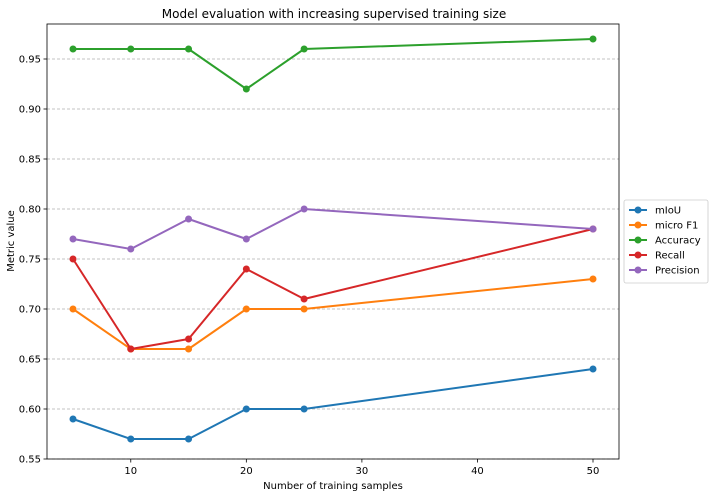 The image size is (712, 496). I want to click on y-tick-label: 0.55, so click(30, 460).